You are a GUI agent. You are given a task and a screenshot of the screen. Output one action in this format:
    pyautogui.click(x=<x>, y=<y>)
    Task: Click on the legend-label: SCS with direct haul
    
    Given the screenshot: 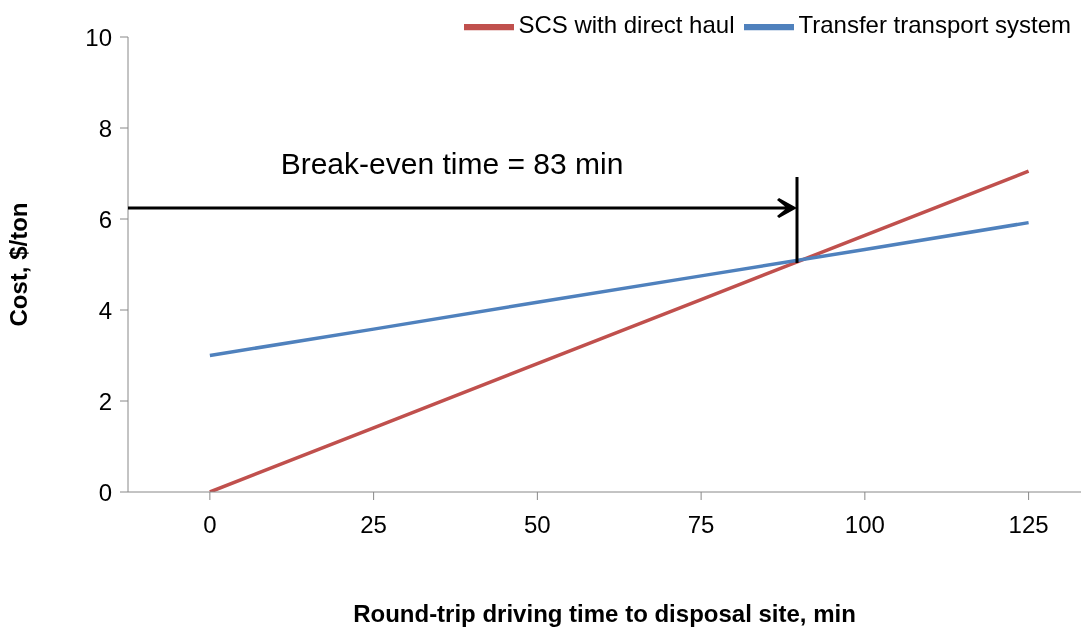 What is the action you would take?
    pyautogui.click(x=626, y=25)
    